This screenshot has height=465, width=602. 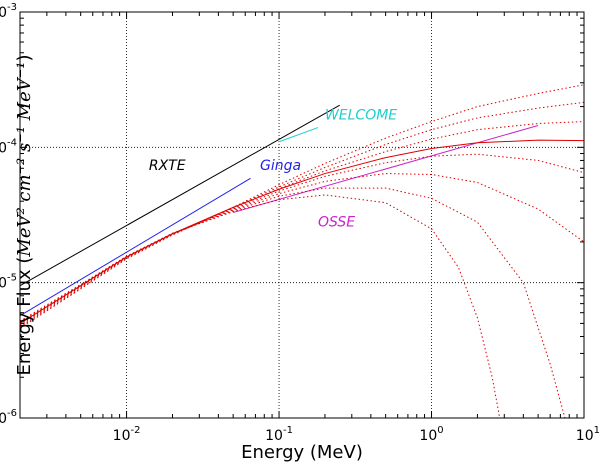 I want to click on annotation-ginga: Ginga, so click(x=280, y=166).